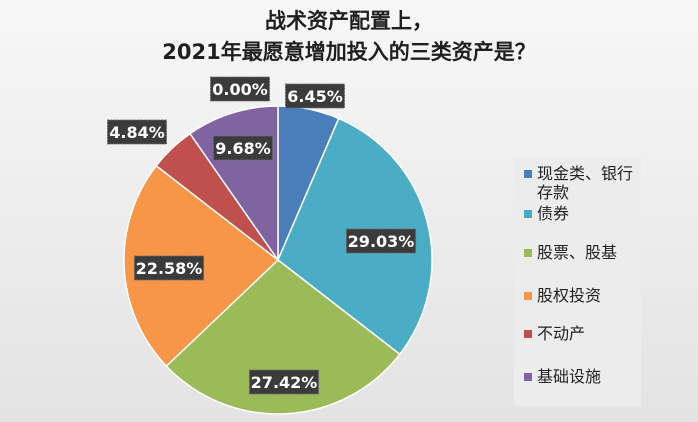 Image resolution: width=698 pixels, height=422 pixels. Describe the element at coordinates (585, 183) in the screenshot. I see `legend-label: 现金类、银行存款` at that location.